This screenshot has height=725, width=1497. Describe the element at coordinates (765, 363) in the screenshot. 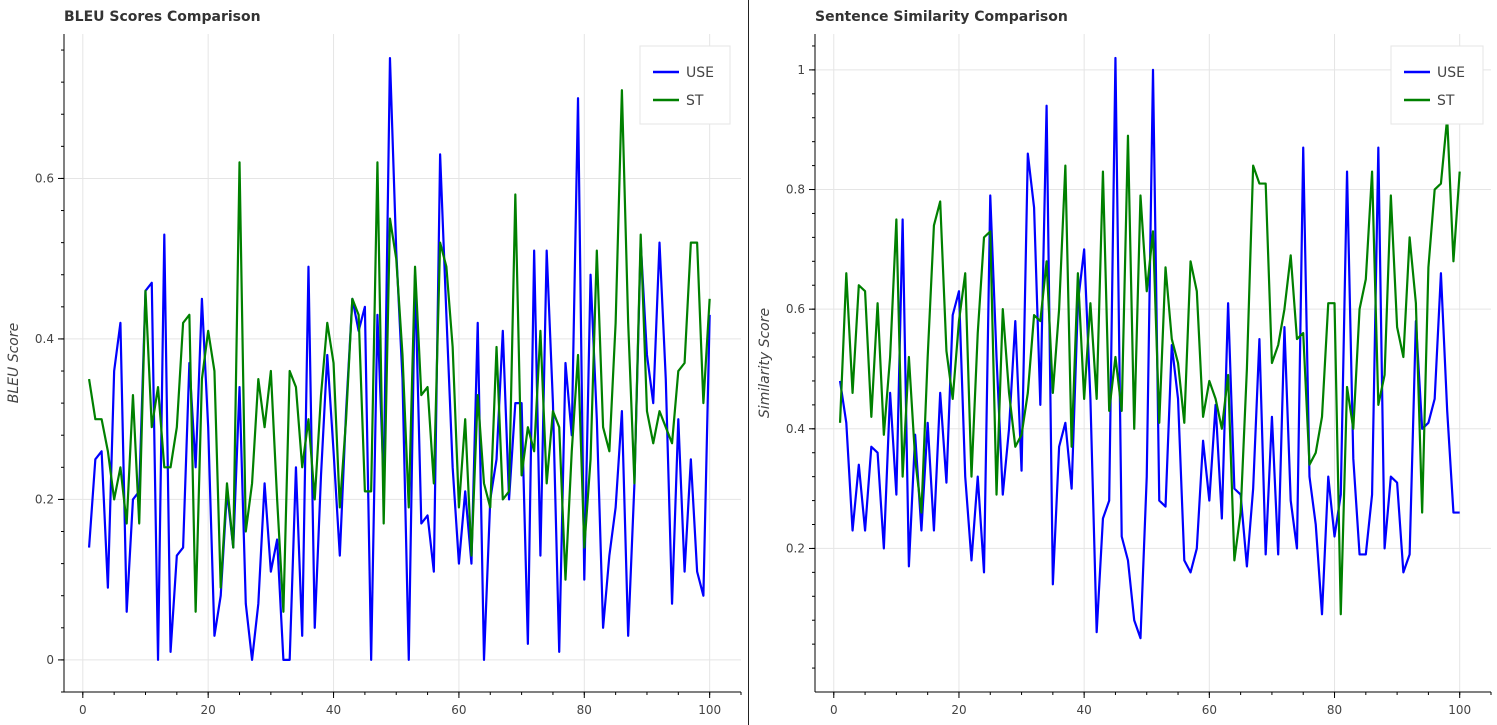

I see `y-axis-title: Similarity Score` at that location.